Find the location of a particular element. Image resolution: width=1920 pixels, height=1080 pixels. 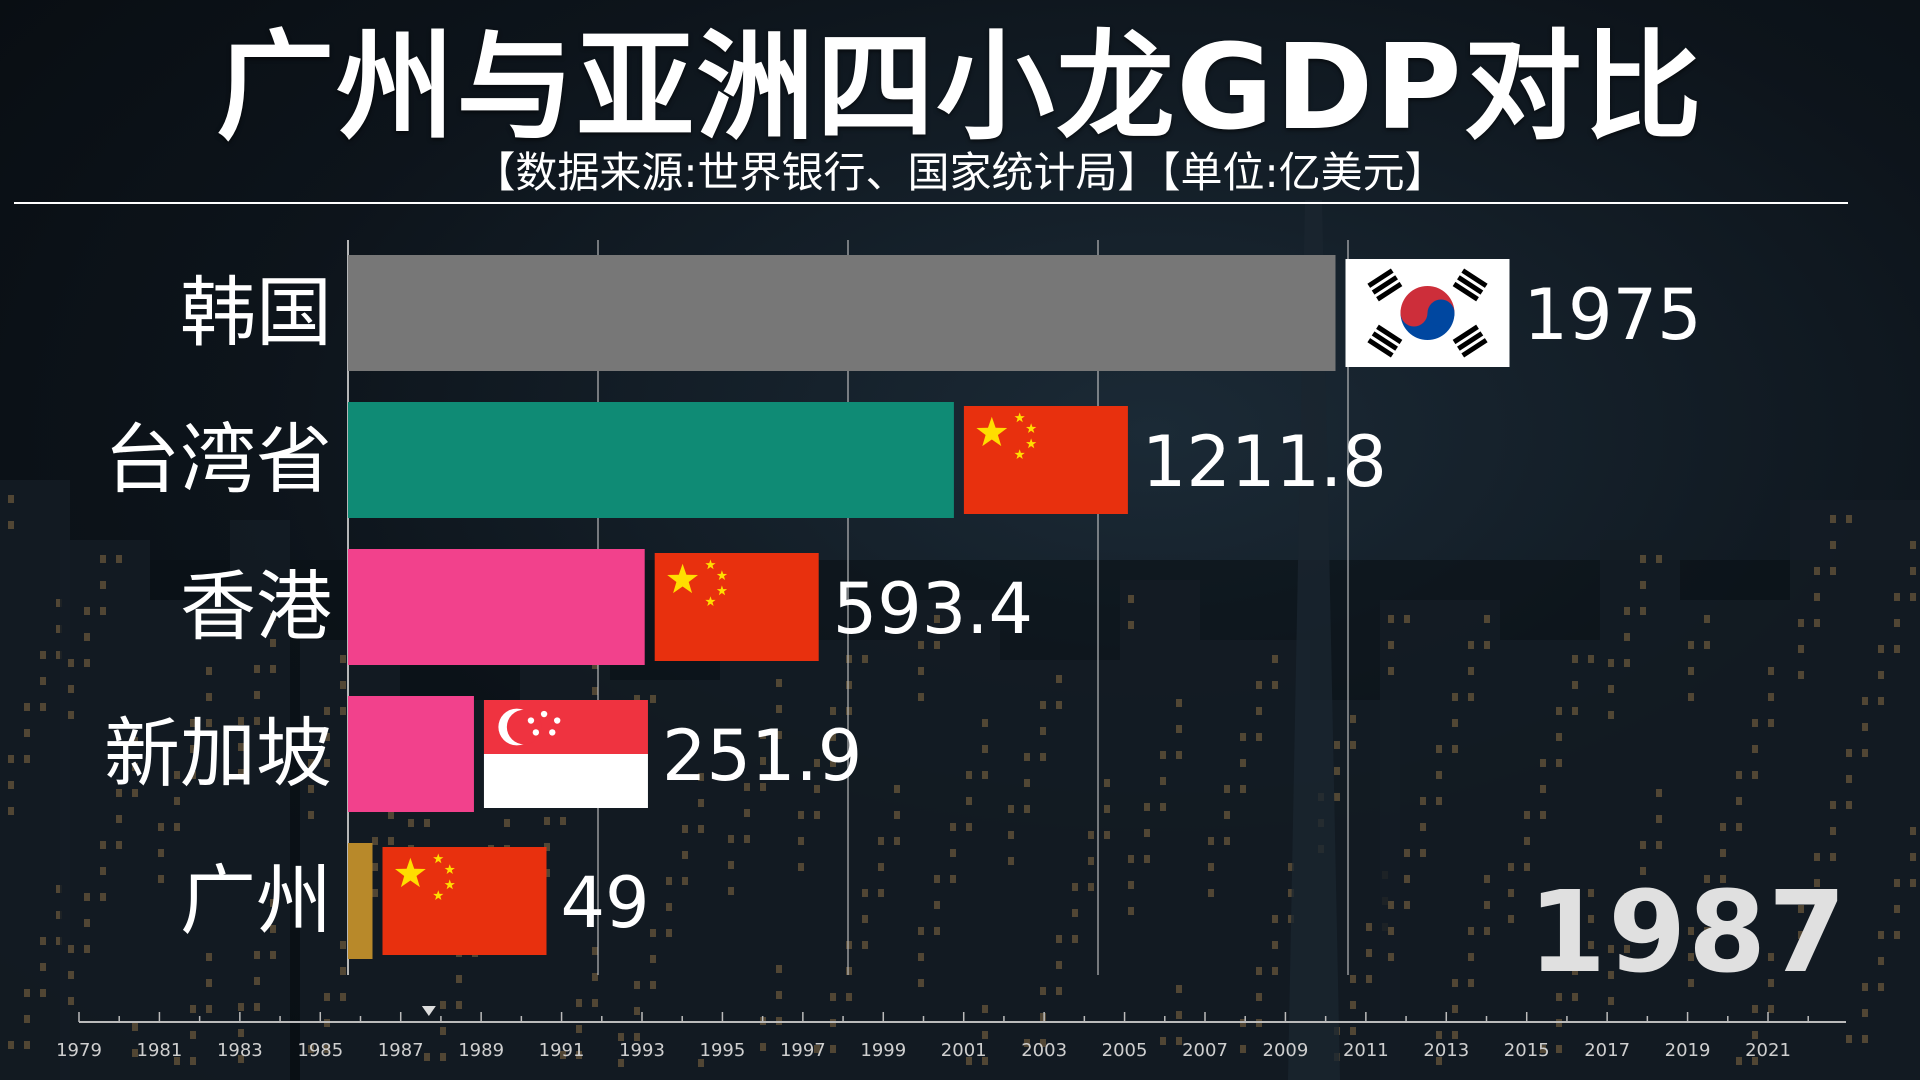

timeline-tick-label: 2007 is located at coordinates (1205, 1050).